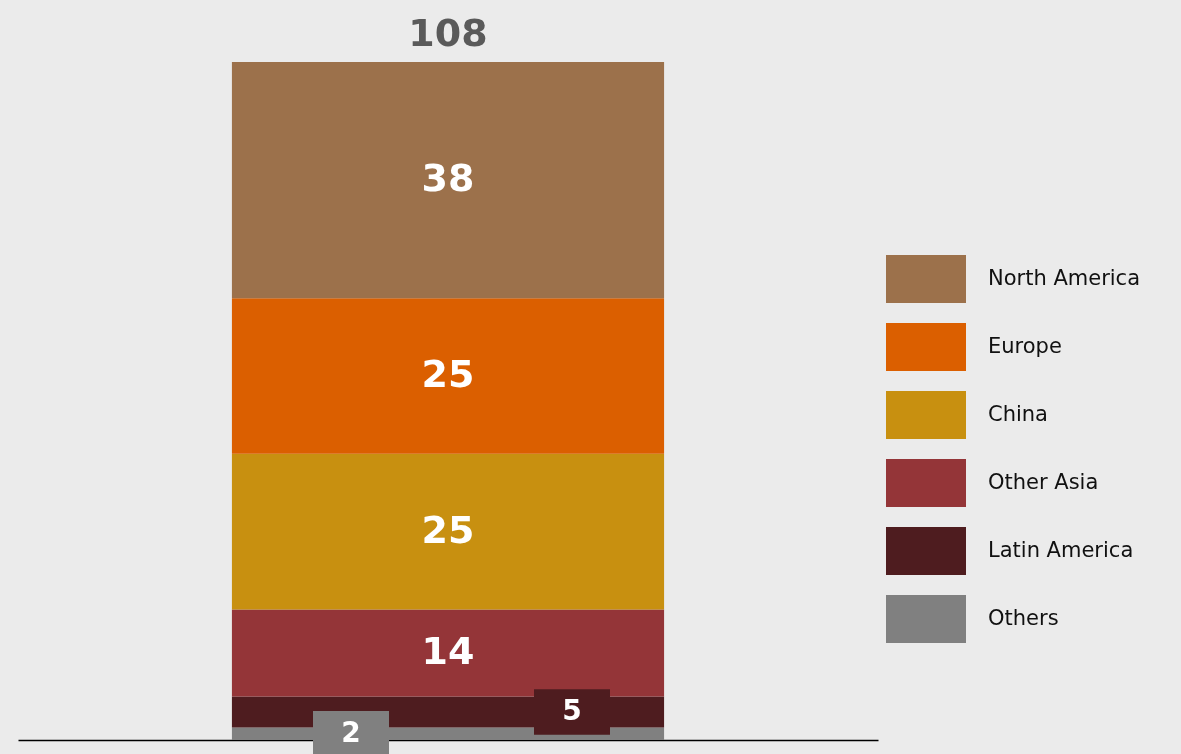 This screenshot has height=754, width=1181. What do you see at coordinates (351, 732) in the screenshot?
I see `data-label: 2` at bounding box center [351, 732].